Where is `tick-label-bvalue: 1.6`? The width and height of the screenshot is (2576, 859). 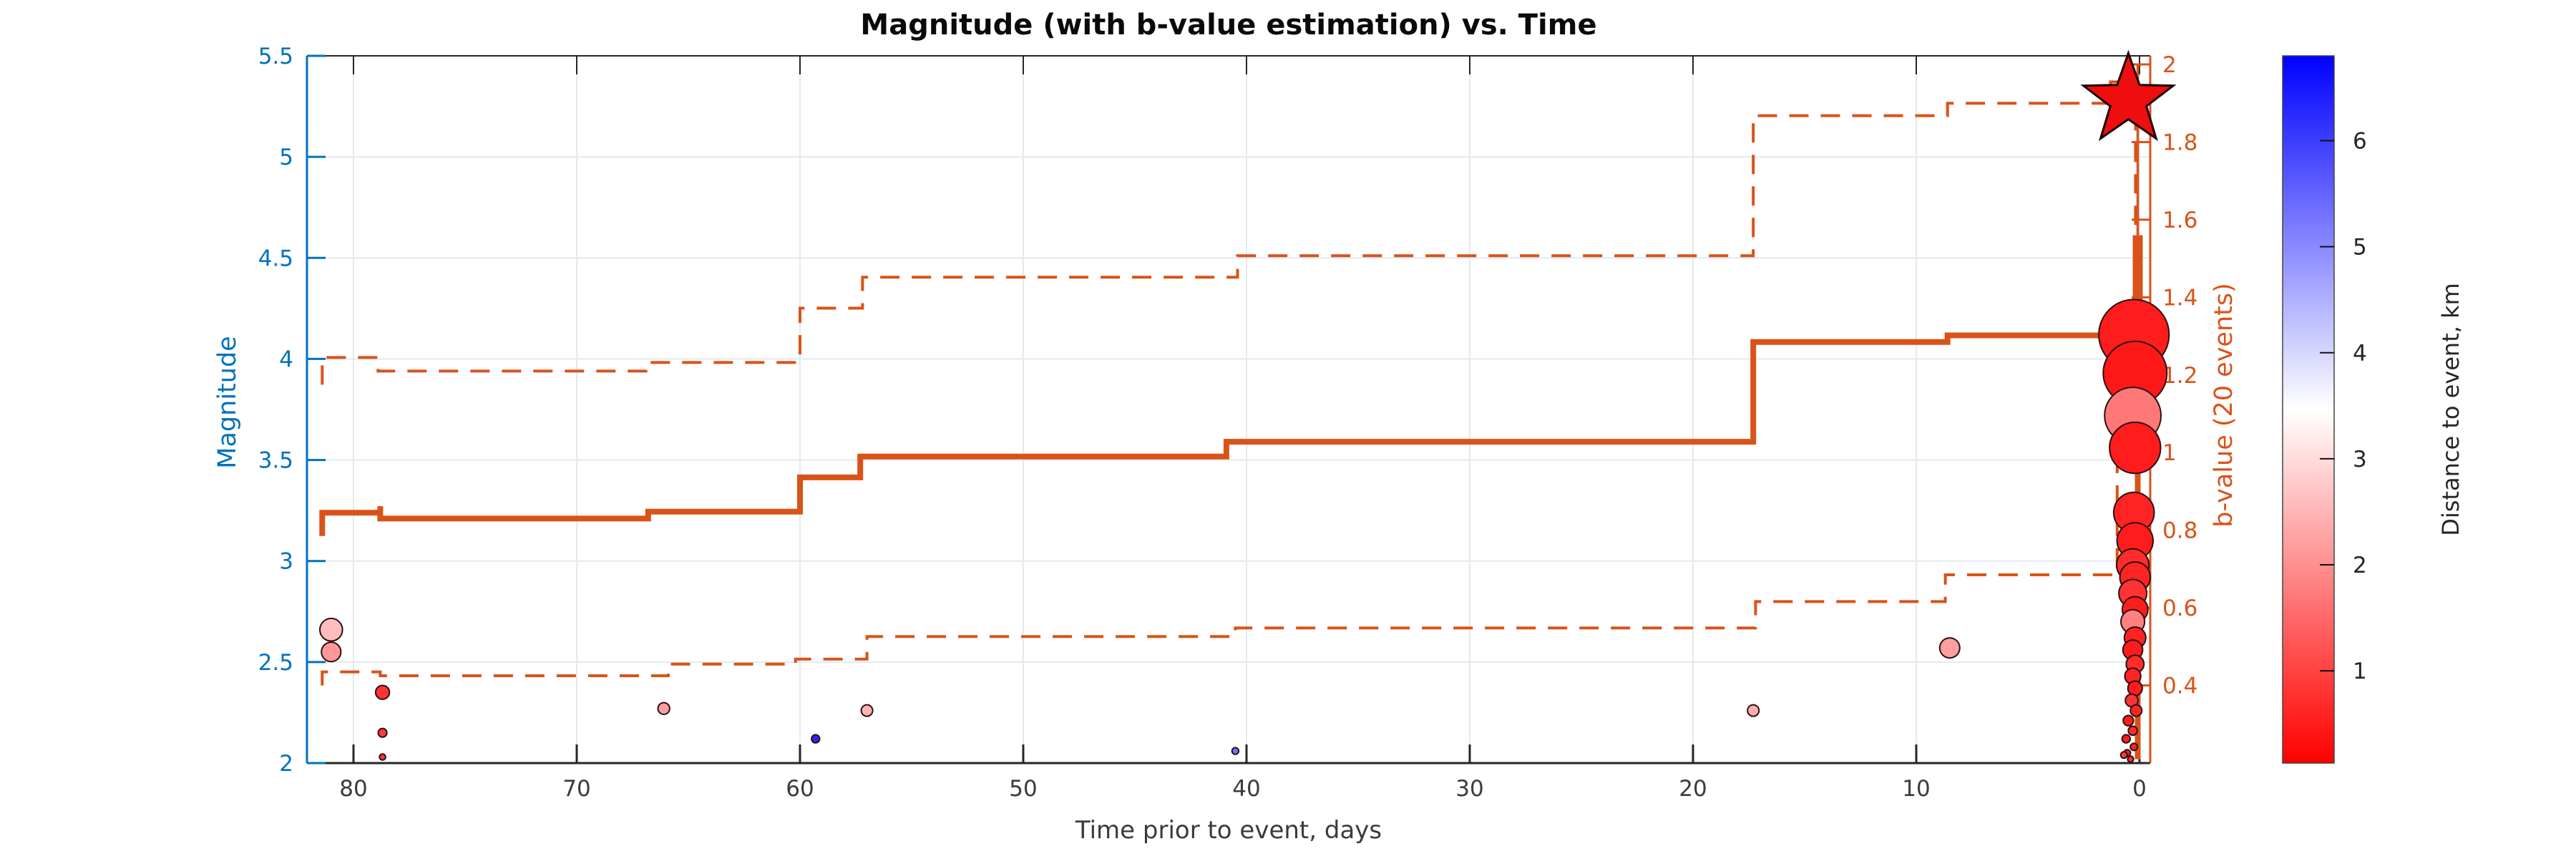
tick-label-bvalue: 1.6 is located at coordinates (2179, 220).